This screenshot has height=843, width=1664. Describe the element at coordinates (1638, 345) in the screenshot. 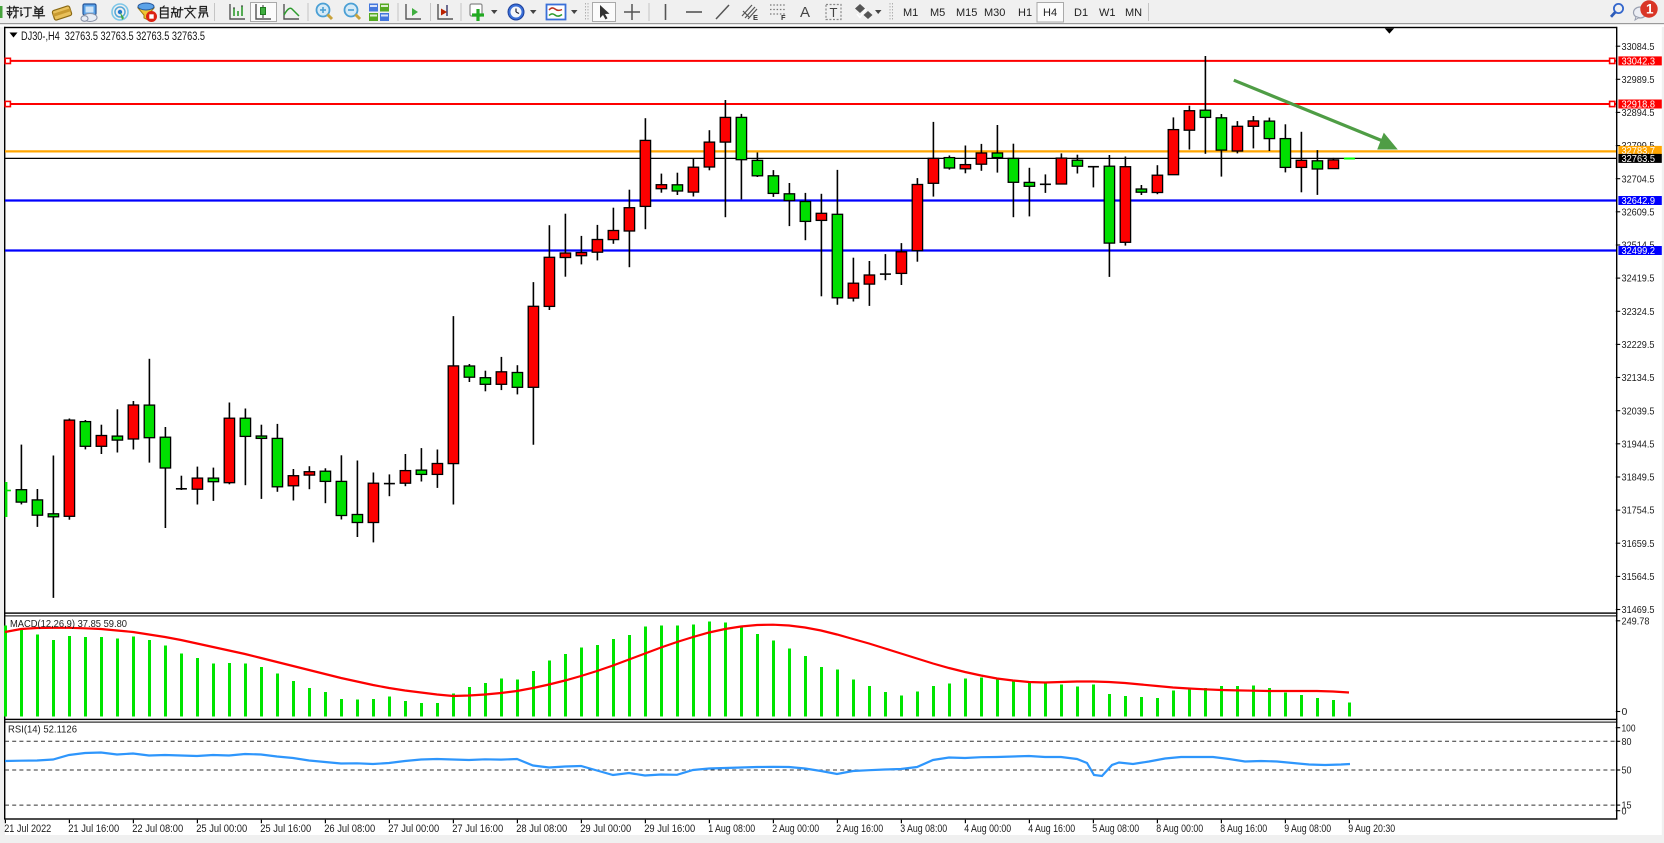

I see `svg-text: 32229.5` at that location.